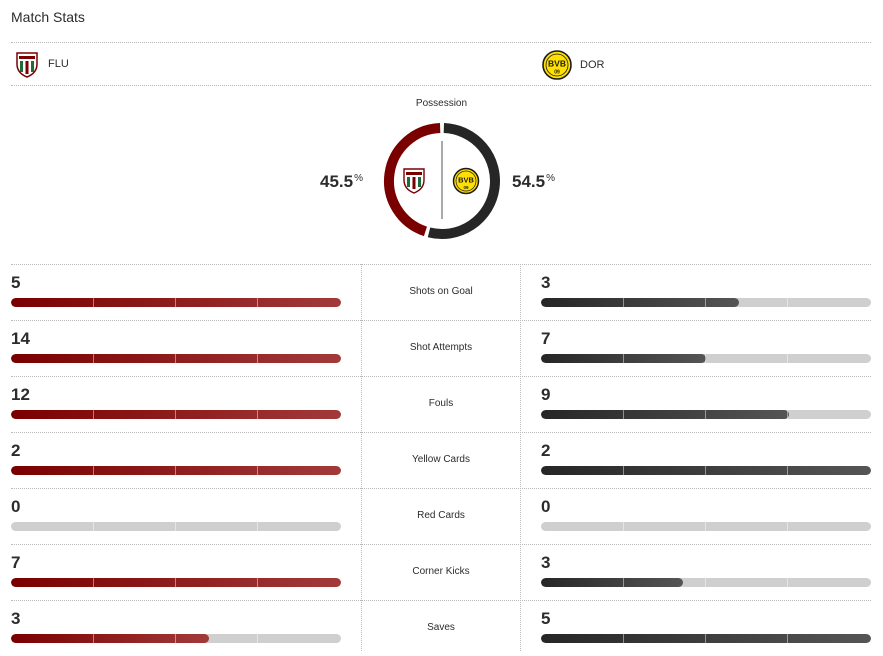  Describe the element at coordinates (441, 459) in the screenshot. I see `stat-label: Yellow Cards` at that location.